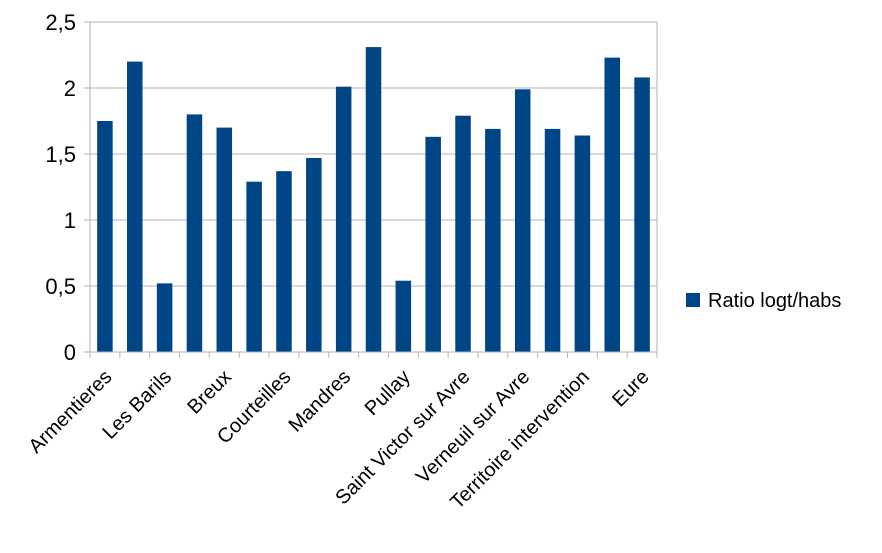 The image size is (882, 553). I want to click on x-tick-label: Pullay, so click(388, 393).